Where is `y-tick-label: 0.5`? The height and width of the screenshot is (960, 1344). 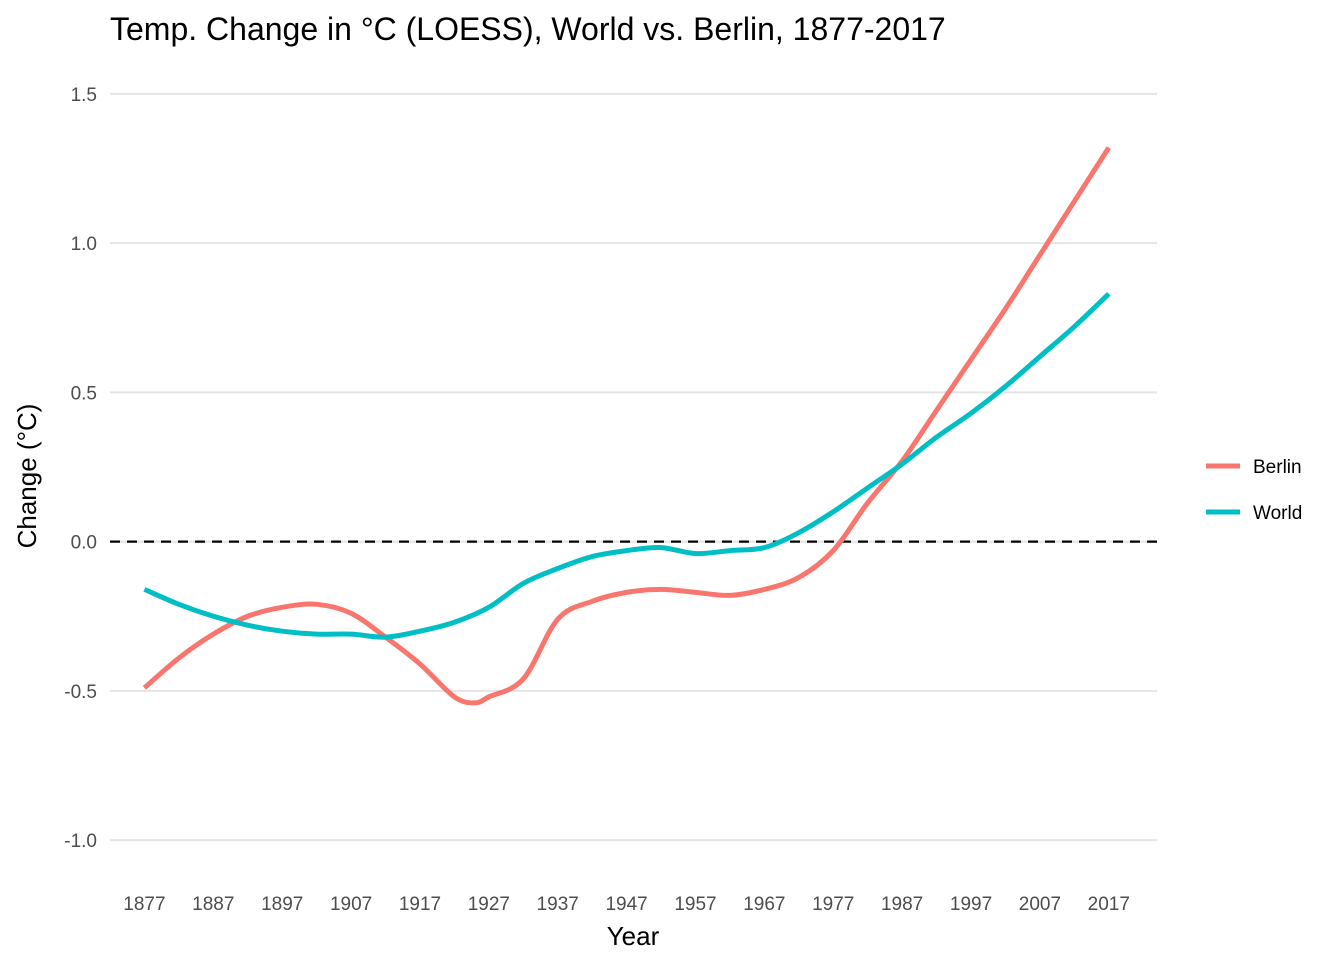 y-tick-label: 0.5 is located at coordinates (84, 393).